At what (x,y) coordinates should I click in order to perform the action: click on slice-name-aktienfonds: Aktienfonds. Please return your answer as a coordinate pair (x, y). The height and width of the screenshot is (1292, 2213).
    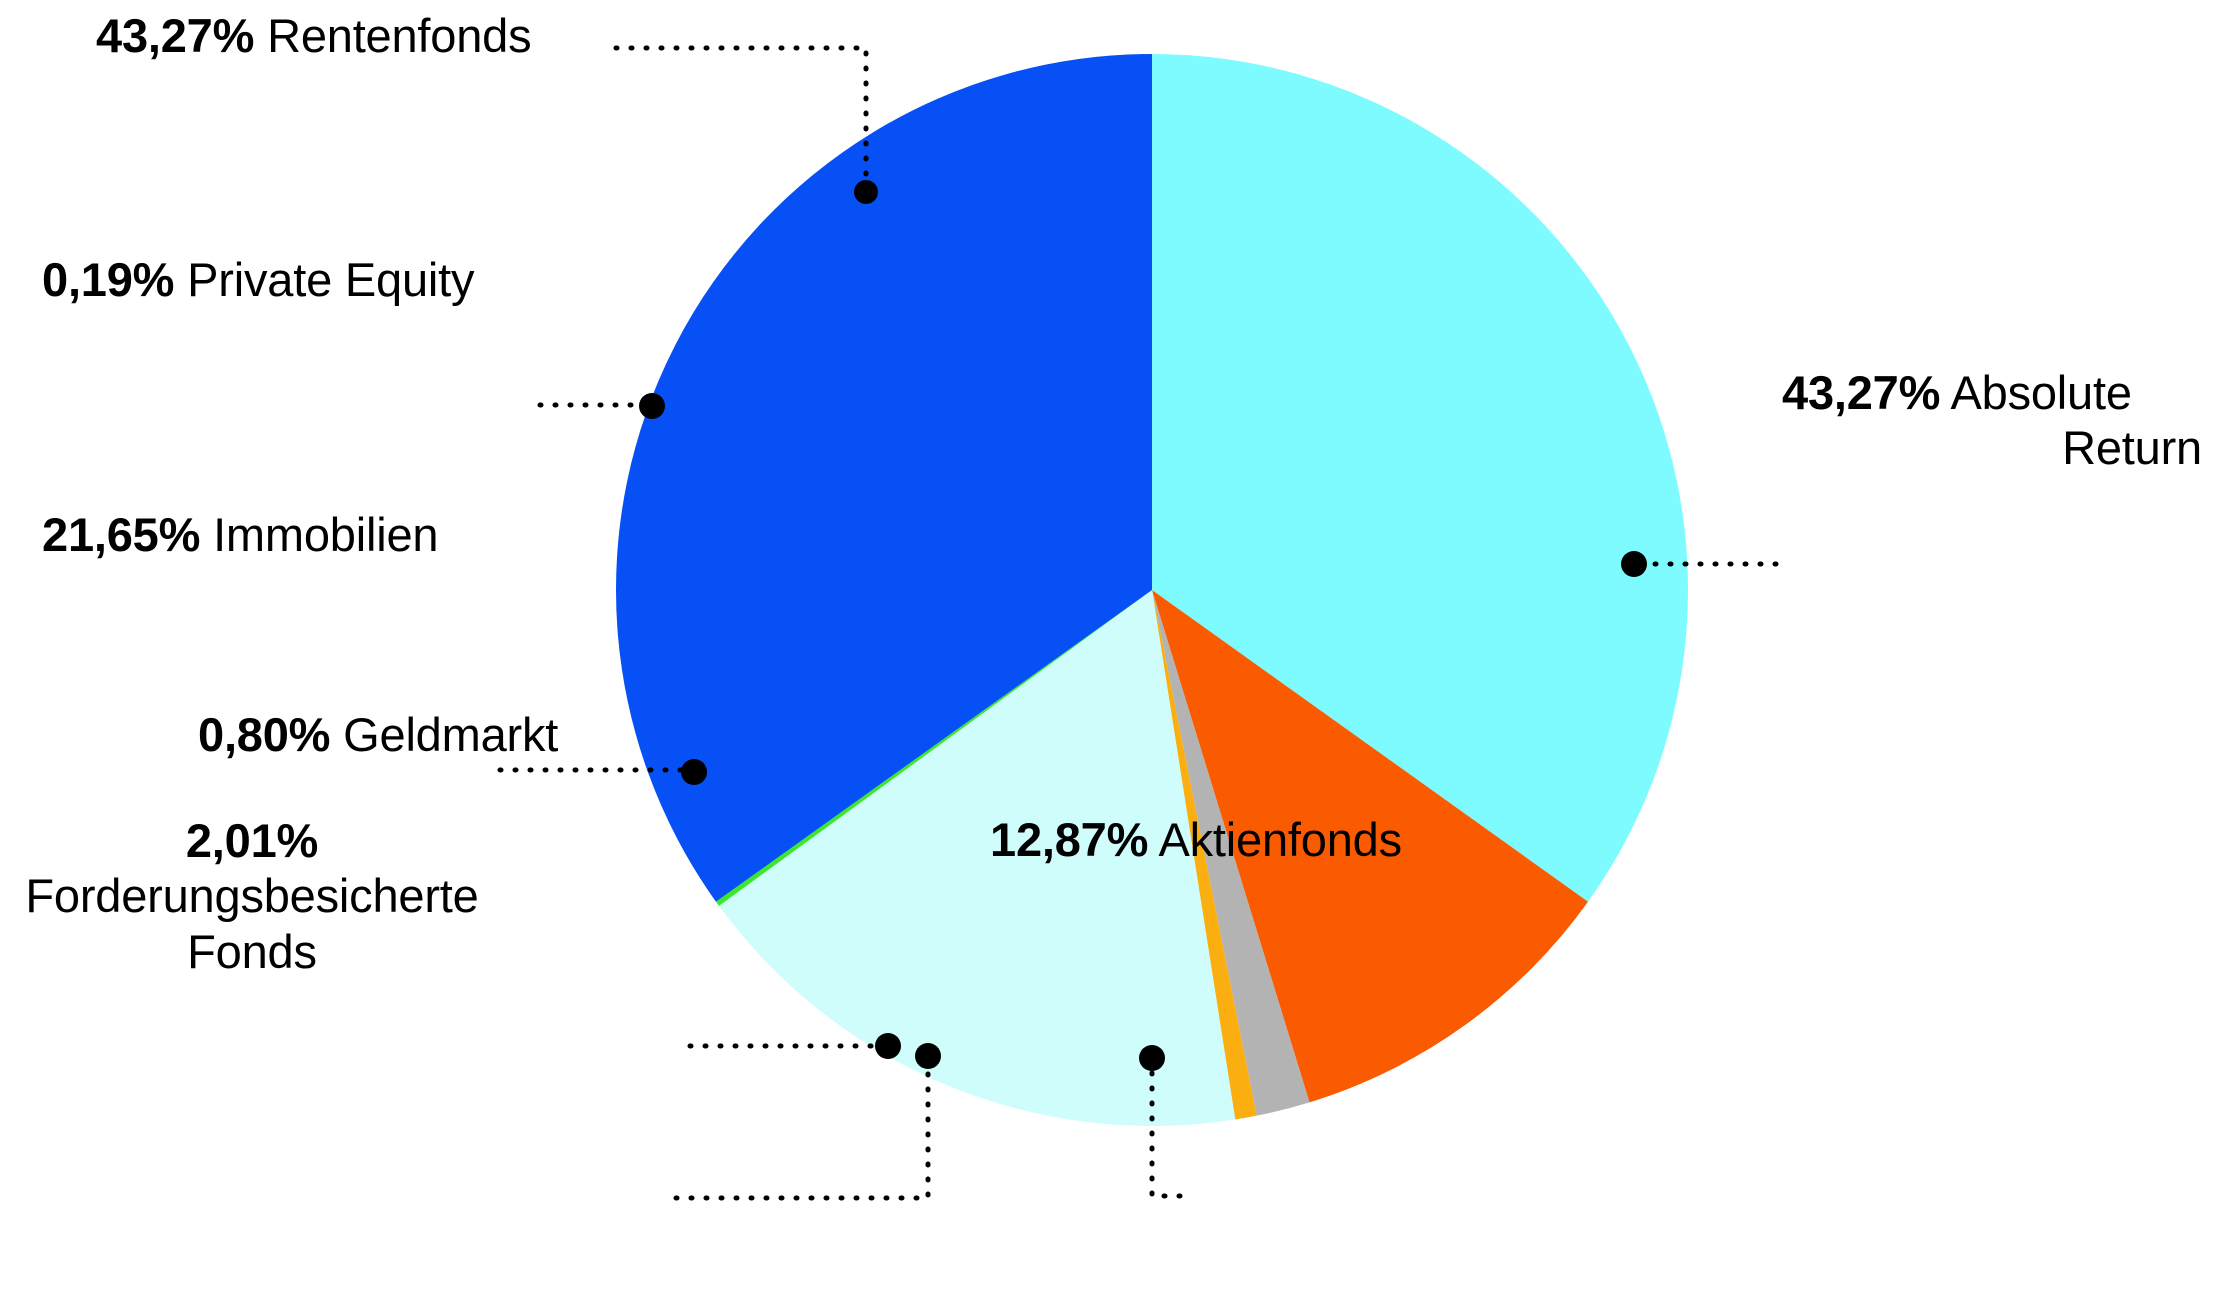
    Looking at the image, I should click on (1280, 839).